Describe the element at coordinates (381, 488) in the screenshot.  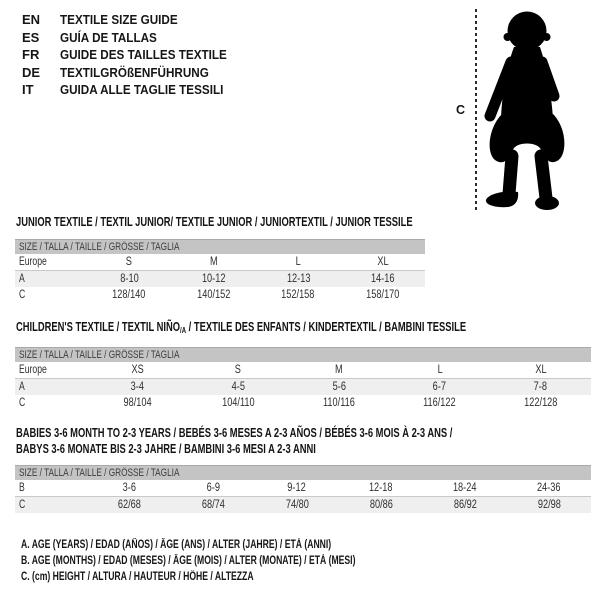
I see `size-cell: 12-18` at that location.